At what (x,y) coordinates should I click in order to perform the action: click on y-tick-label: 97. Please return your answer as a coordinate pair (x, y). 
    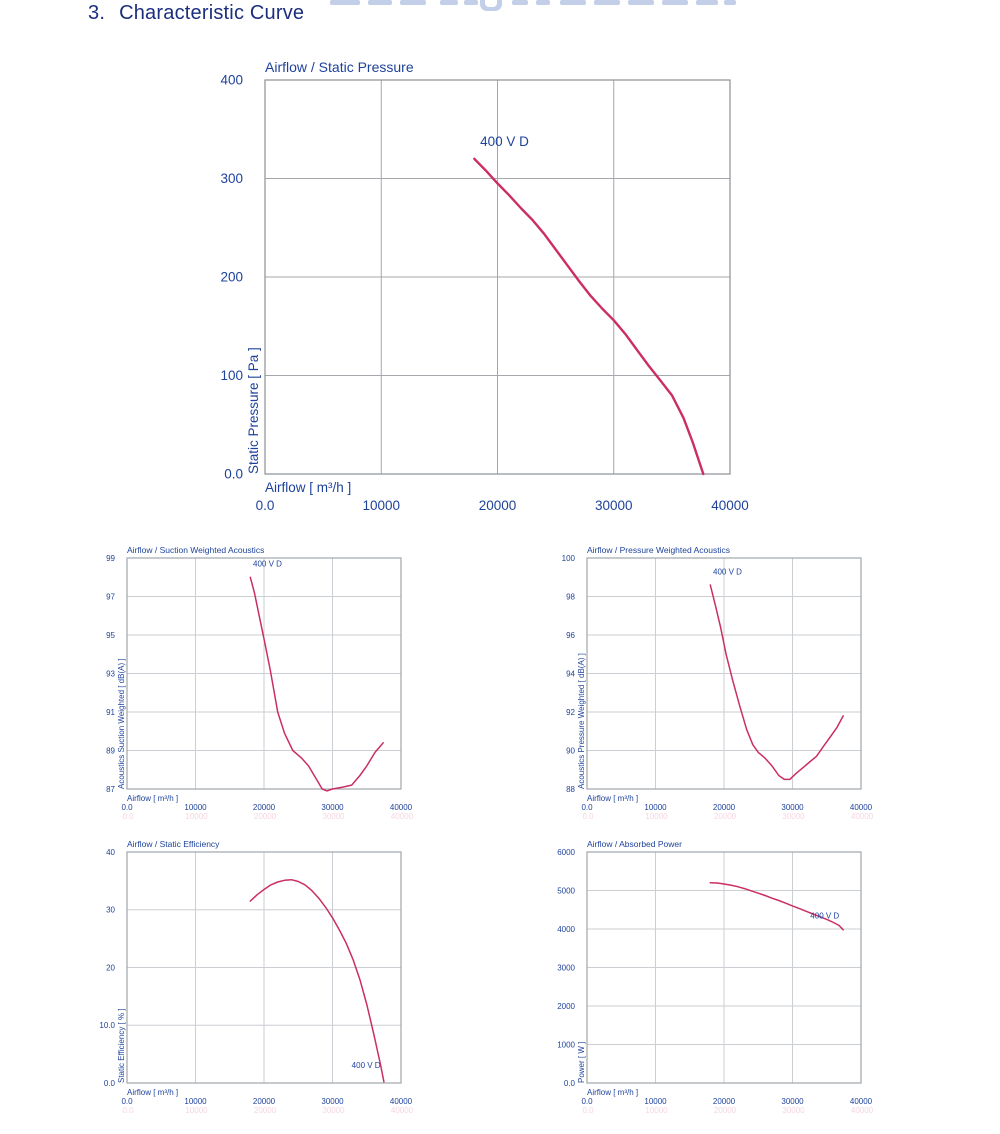
    Looking at the image, I should click on (110, 596).